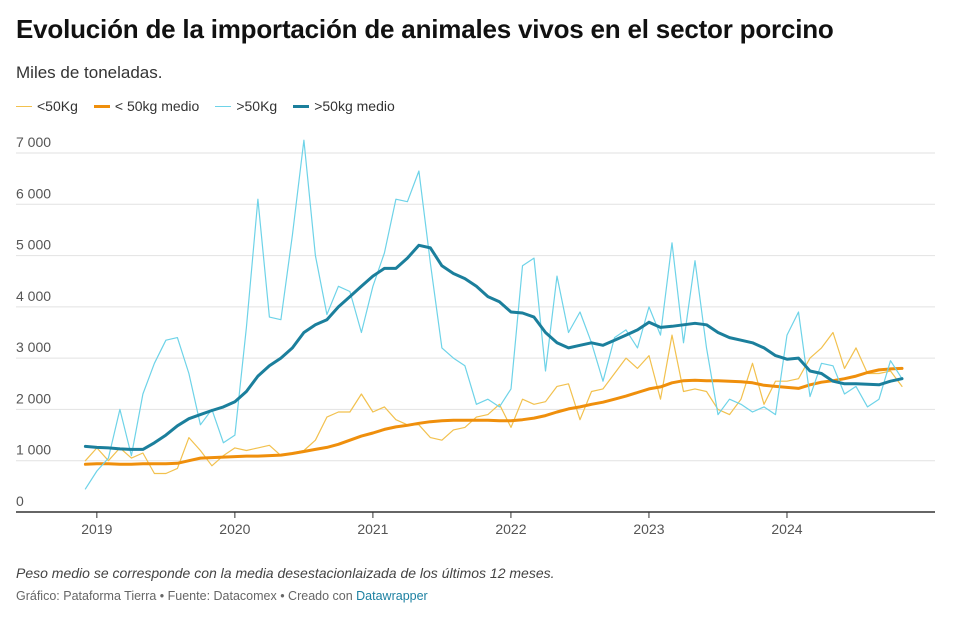 This screenshot has height=622, width=969. I want to click on x-axis: 2019 2020 2021 2022 2023 2024, so click(475, 524).